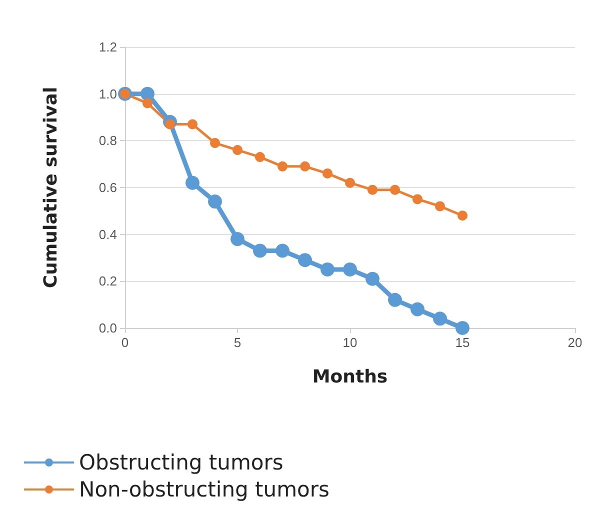 This screenshot has width=601, height=505. Describe the element at coordinates (181, 462) in the screenshot. I see `legend-label: Obstructing tumors` at that location.